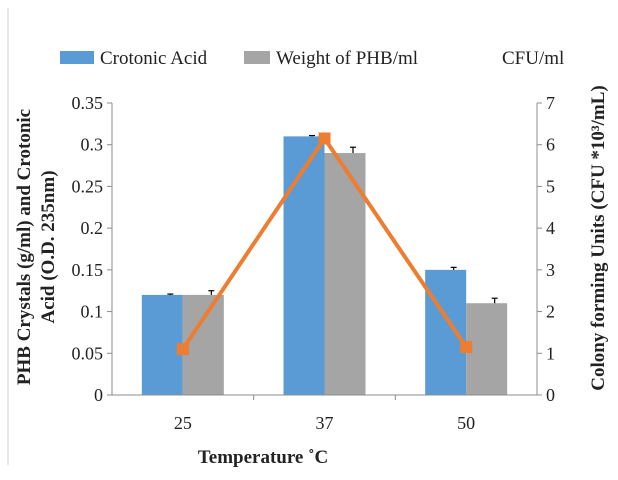 Image resolution: width=618 pixels, height=480 pixels. Describe the element at coordinates (77, 57) in the screenshot. I see `legend-swatch-crotonic-acid` at that location.